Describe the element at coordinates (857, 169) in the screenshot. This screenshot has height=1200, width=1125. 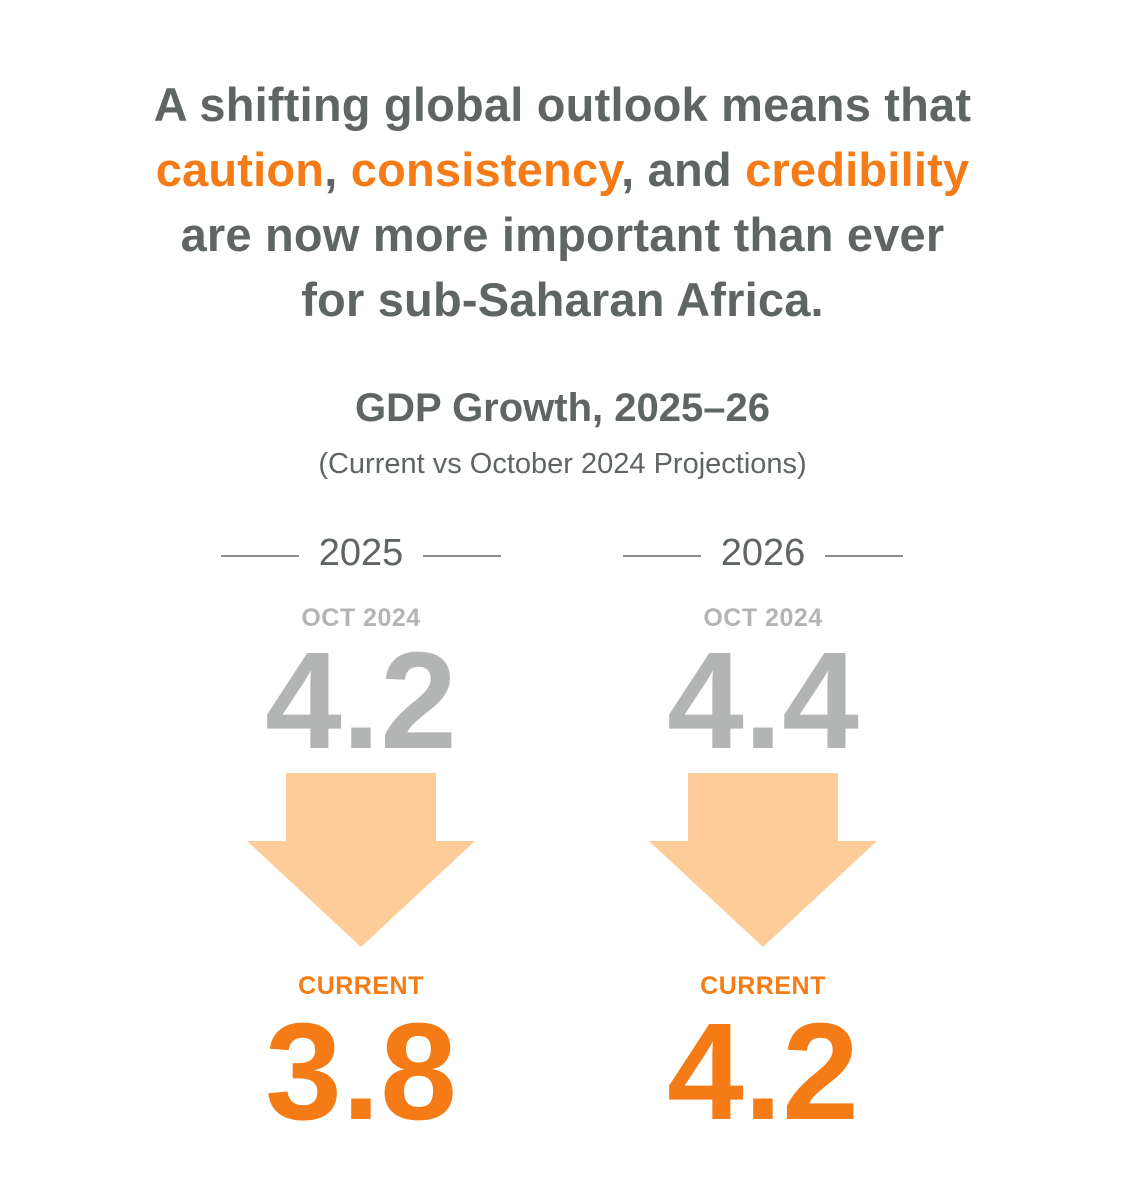
I see `highlight-credibility: credibility` at that location.